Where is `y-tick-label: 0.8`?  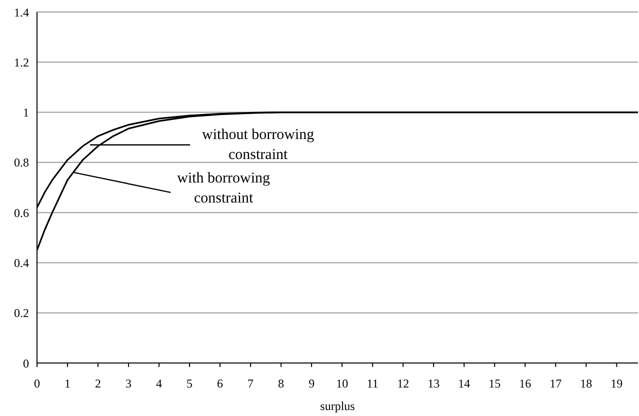
y-tick-label: 0.8 is located at coordinates (21, 163).